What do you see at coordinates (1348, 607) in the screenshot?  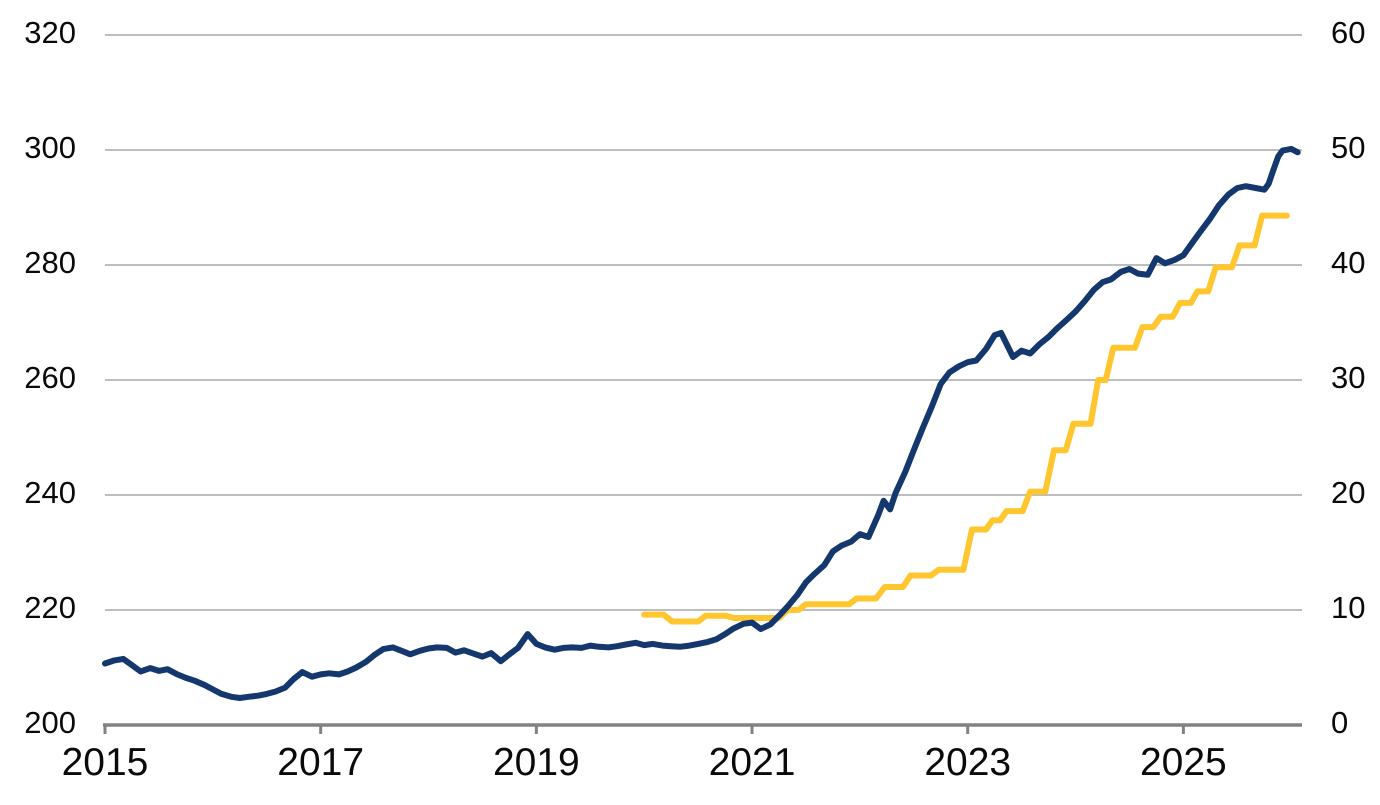 I see `right-axis-tick-label: 10` at bounding box center [1348, 607].